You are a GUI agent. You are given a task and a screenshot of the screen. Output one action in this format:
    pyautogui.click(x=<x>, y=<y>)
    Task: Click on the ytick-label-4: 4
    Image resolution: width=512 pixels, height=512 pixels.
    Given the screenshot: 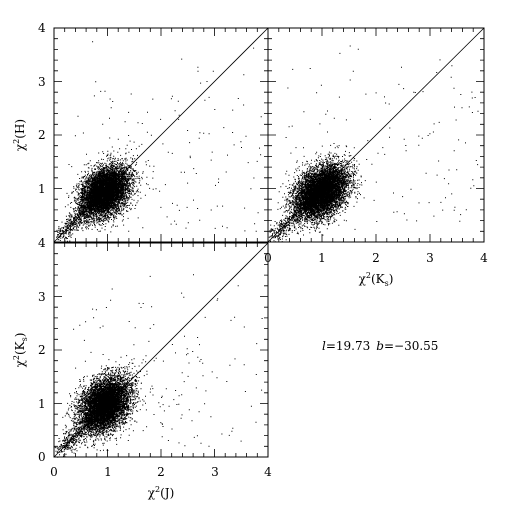 What is the action you would take?
    pyautogui.click(x=42, y=28)
    